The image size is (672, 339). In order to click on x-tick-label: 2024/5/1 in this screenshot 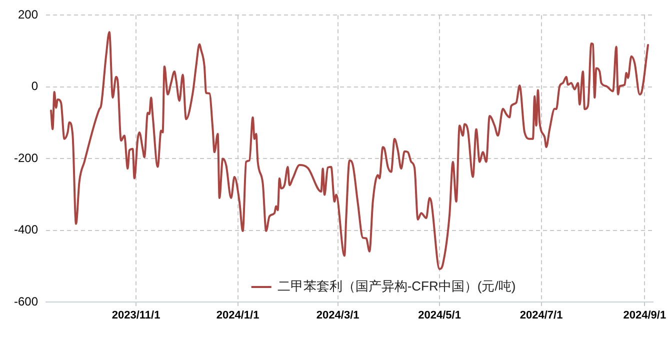, I will do `click(439, 316)`.